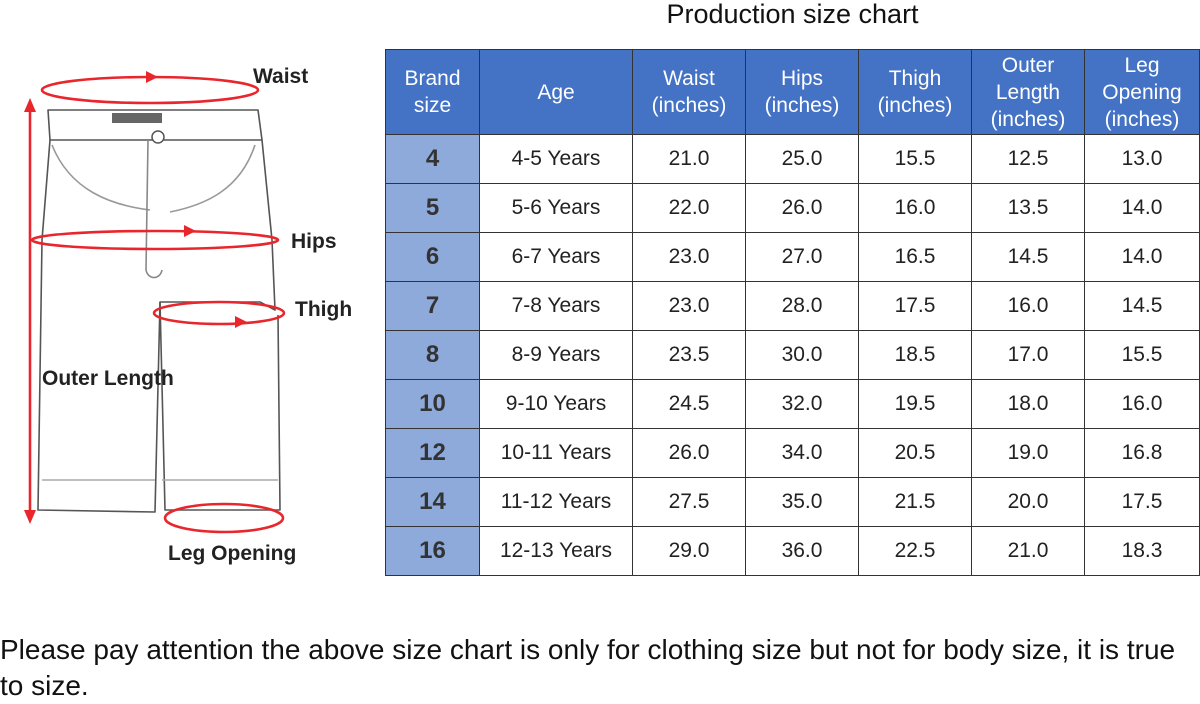 The image size is (1200, 704). Describe the element at coordinates (792, 404) in the screenshot. I see `table-row: 10 9-10 Years 24.5 32.0 19.5 18.0 16.0` at that location.